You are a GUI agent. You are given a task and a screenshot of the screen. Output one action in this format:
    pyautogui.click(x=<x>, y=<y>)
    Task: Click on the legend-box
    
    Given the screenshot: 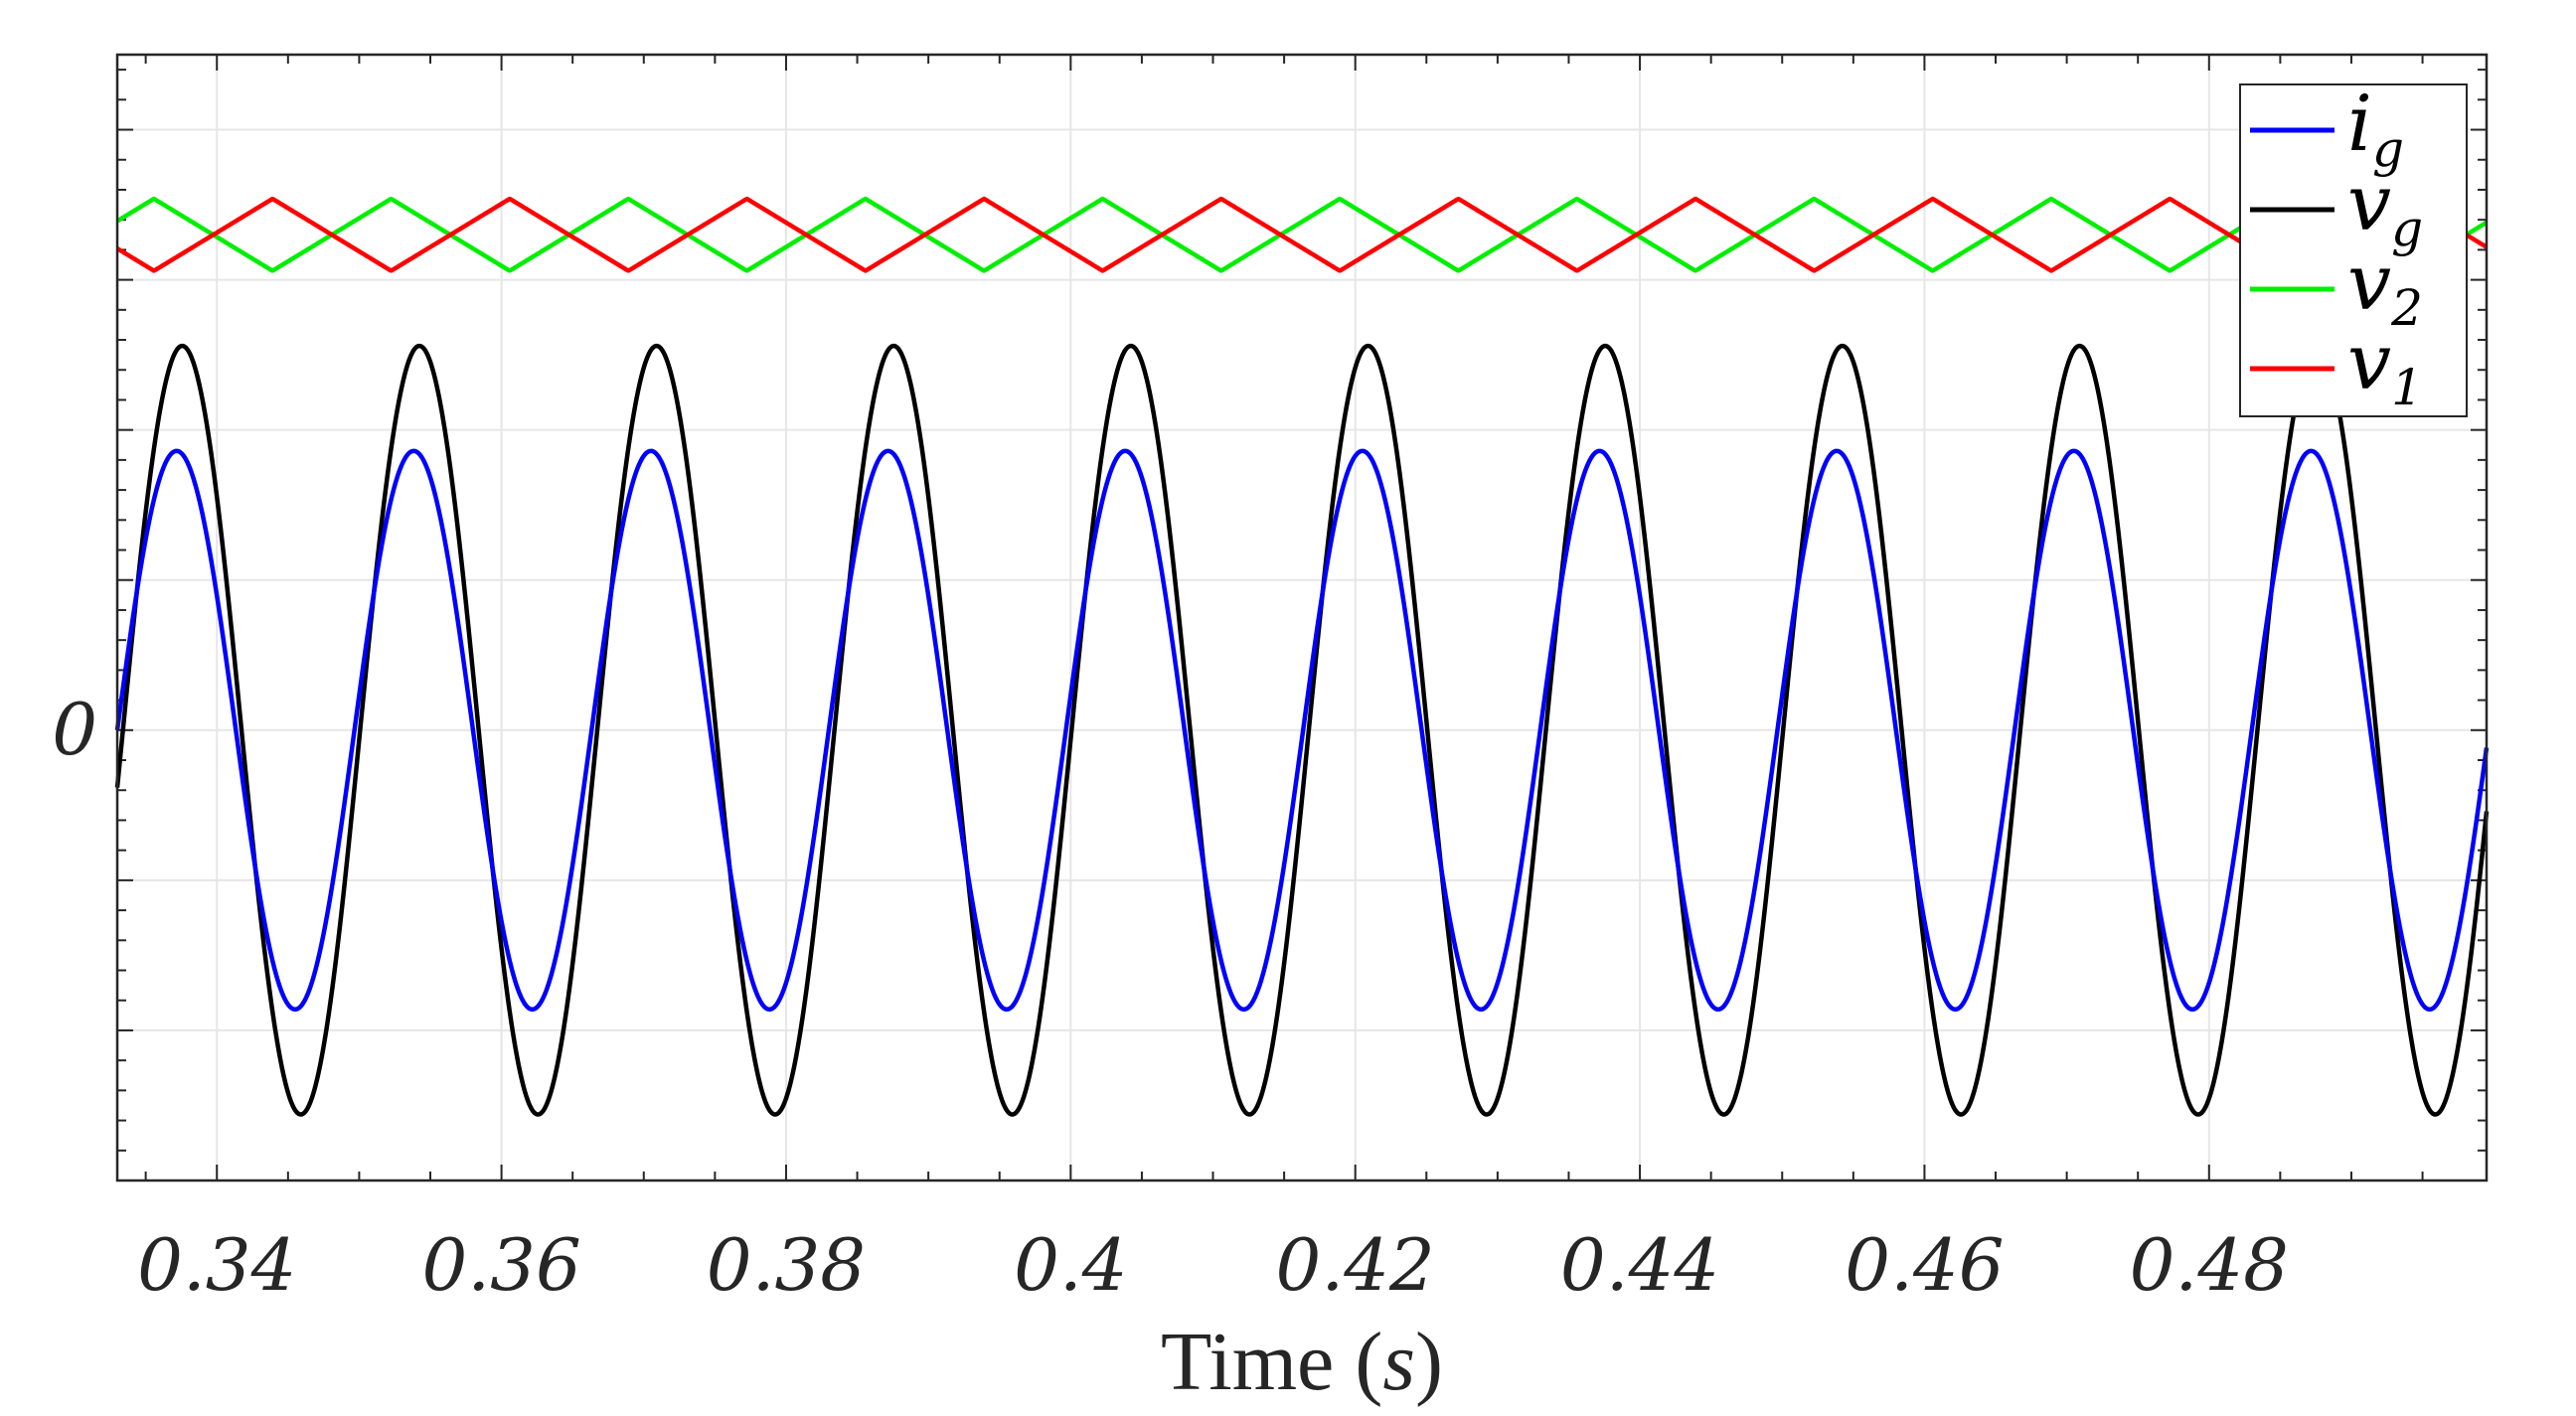 What is the action you would take?
    pyautogui.click(x=2353, y=250)
    